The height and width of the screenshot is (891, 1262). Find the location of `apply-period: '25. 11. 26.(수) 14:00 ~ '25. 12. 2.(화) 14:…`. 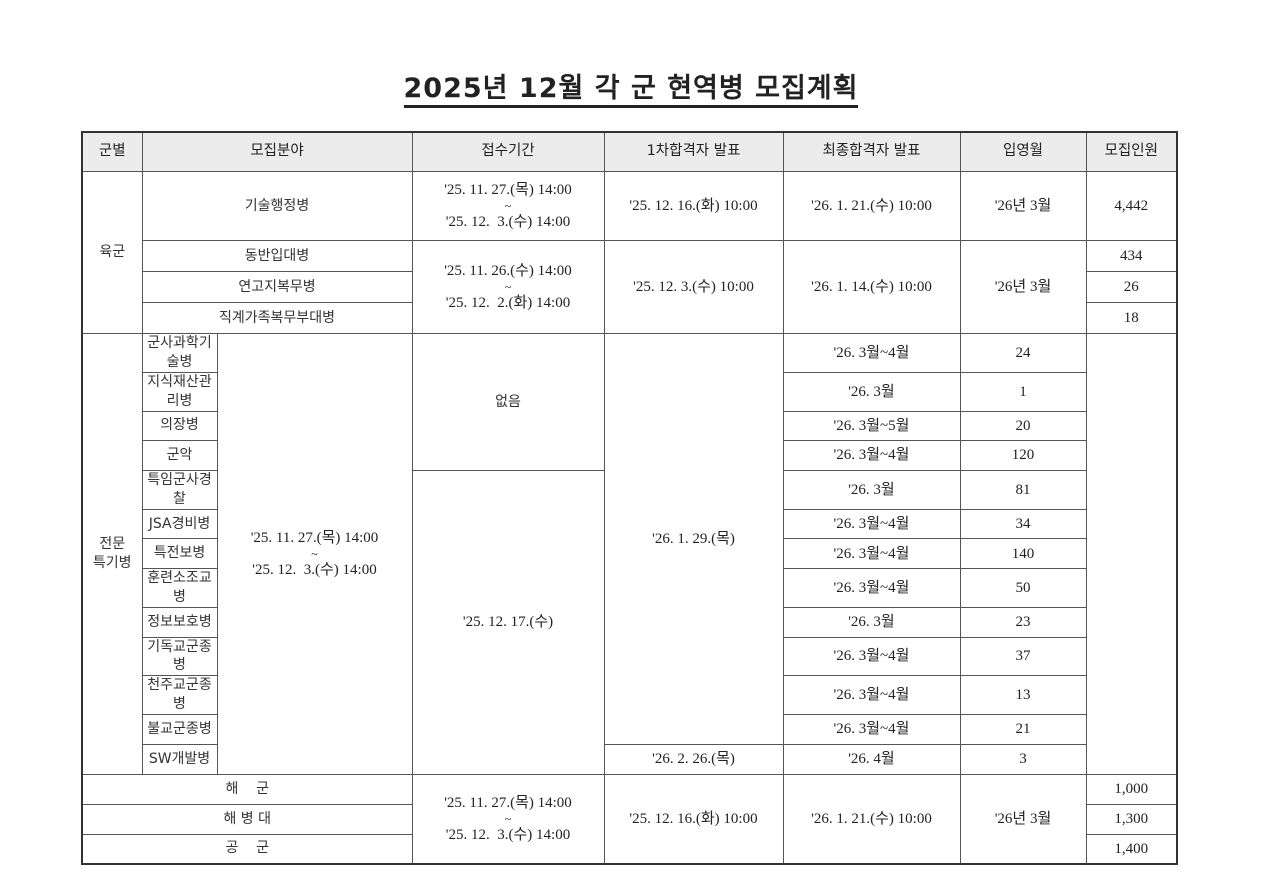

apply-period: '25. 11. 26.(수) 14:00 ~ '25. 12. 2.(화) 14:… is located at coordinates (508, 287).